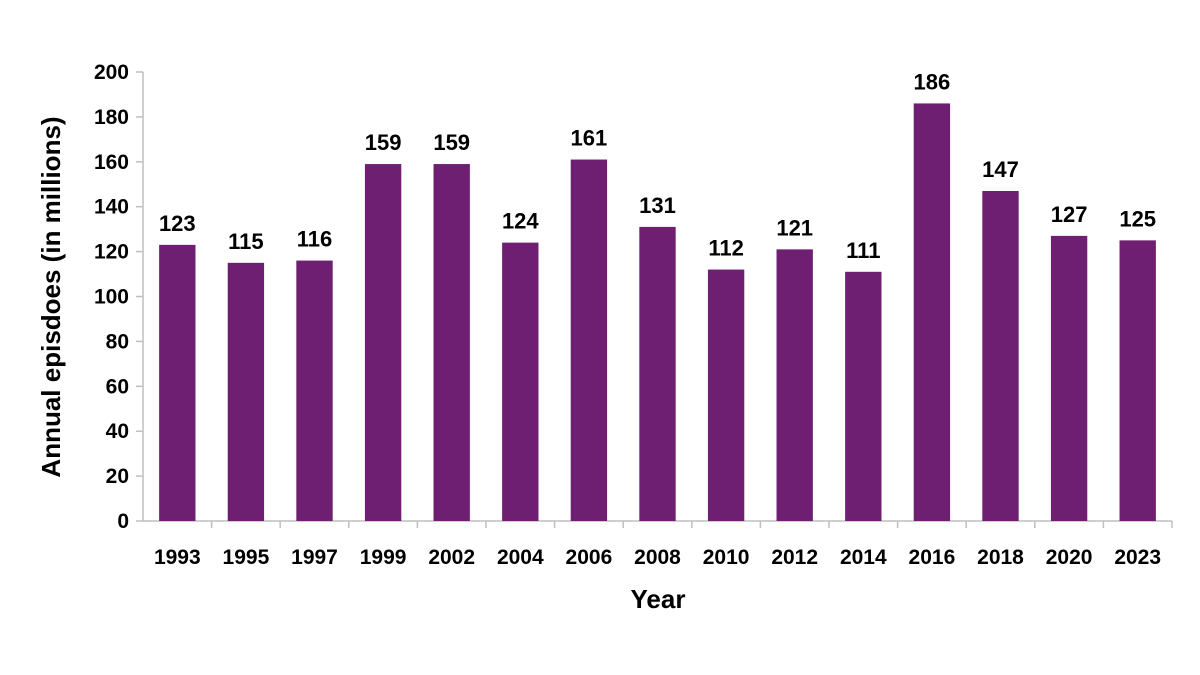 This screenshot has width=1200, height=675. Describe the element at coordinates (177, 223) in the screenshot. I see `bar-data-label: 123` at that location.